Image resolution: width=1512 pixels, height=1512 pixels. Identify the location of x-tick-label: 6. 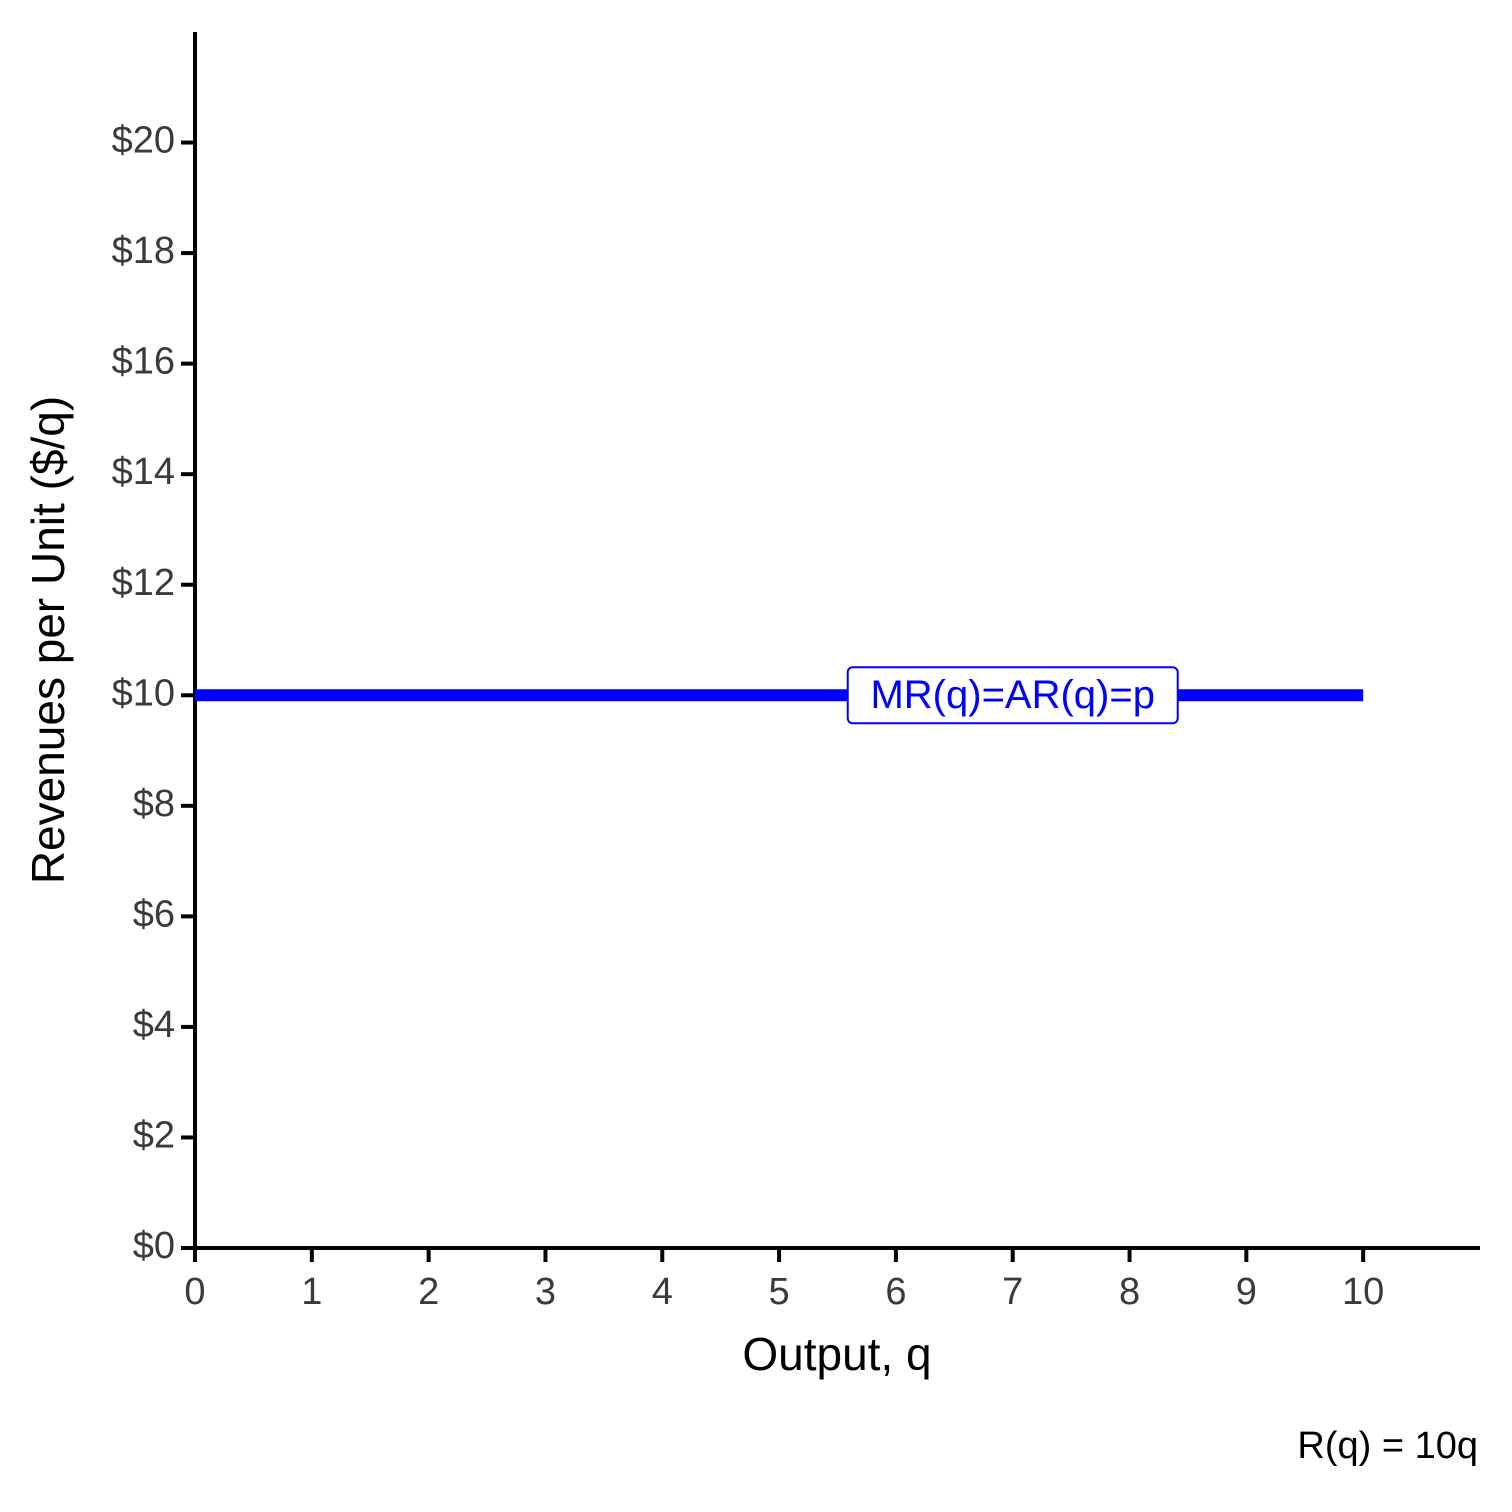
(895, 1292).